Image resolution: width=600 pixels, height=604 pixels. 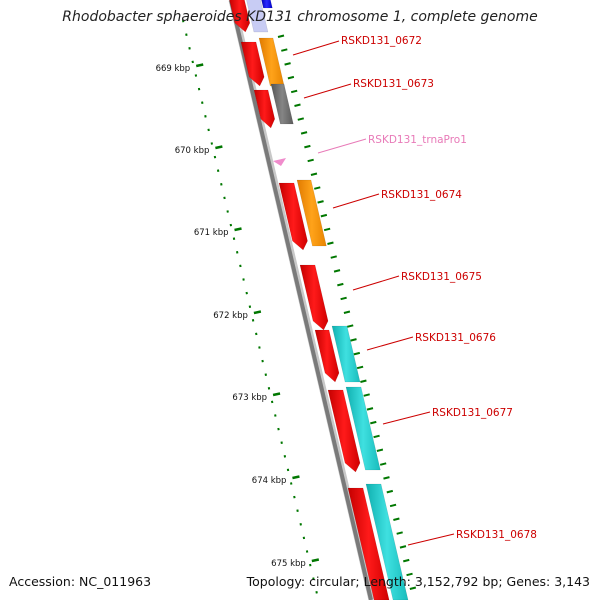 What do you see at coordinates (211, 233) in the screenshot?
I see `scale-tick-label: 671 kbp` at bounding box center [211, 233].